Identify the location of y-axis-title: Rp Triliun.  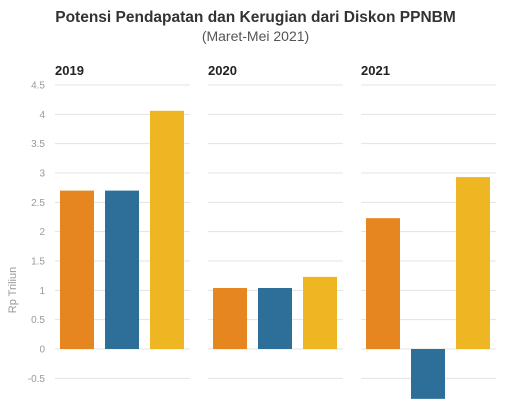
(13, 290).